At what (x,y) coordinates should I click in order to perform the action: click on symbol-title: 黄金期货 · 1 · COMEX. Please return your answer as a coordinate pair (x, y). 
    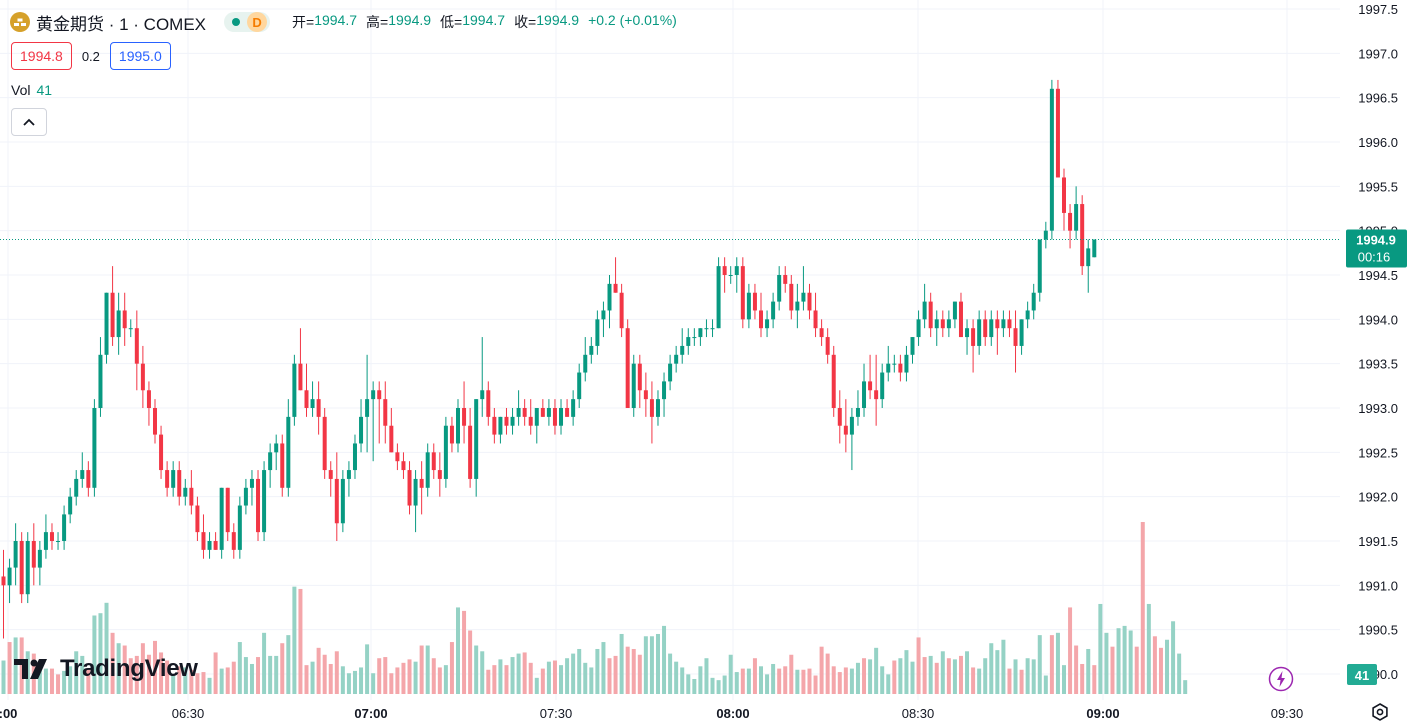
    Looking at the image, I should click on (121, 24).